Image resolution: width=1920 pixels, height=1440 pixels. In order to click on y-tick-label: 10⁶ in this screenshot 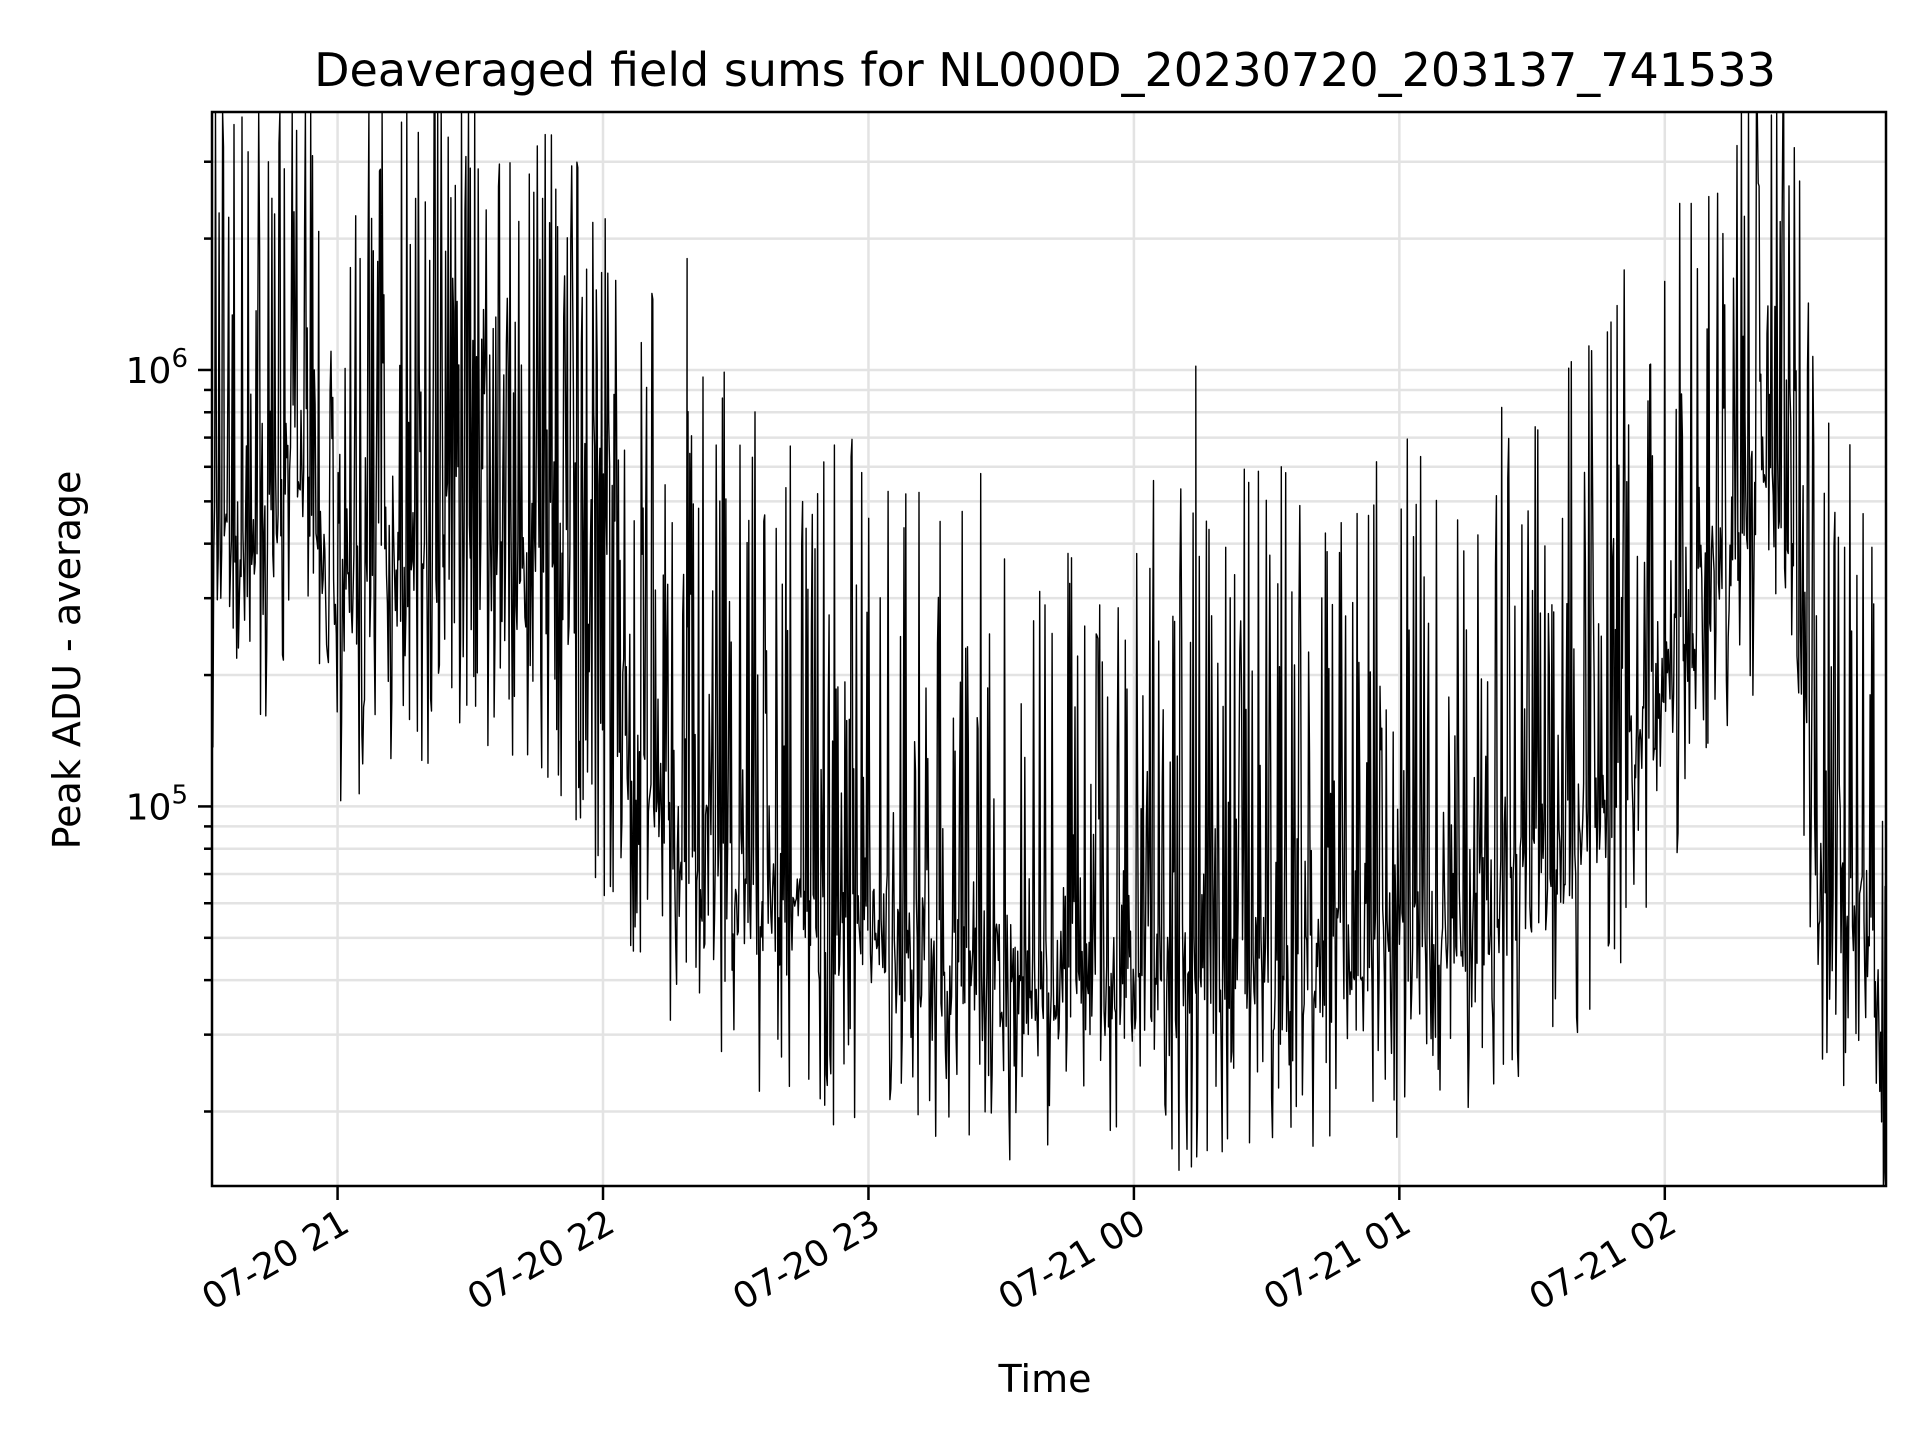, I will do `click(157, 368)`.